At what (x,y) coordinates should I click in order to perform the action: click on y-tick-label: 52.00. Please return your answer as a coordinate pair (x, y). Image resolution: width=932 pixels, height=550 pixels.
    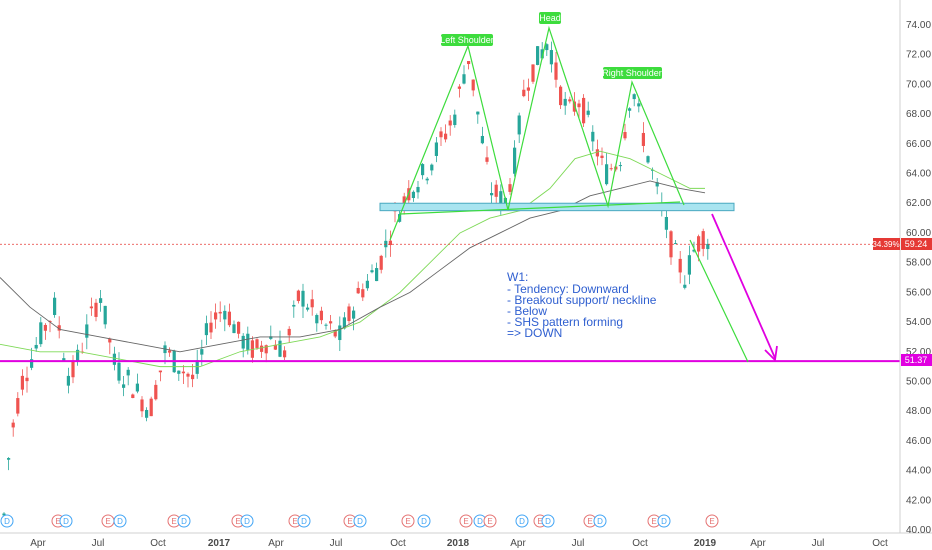
    Looking at the image, I should click on (918, 352).